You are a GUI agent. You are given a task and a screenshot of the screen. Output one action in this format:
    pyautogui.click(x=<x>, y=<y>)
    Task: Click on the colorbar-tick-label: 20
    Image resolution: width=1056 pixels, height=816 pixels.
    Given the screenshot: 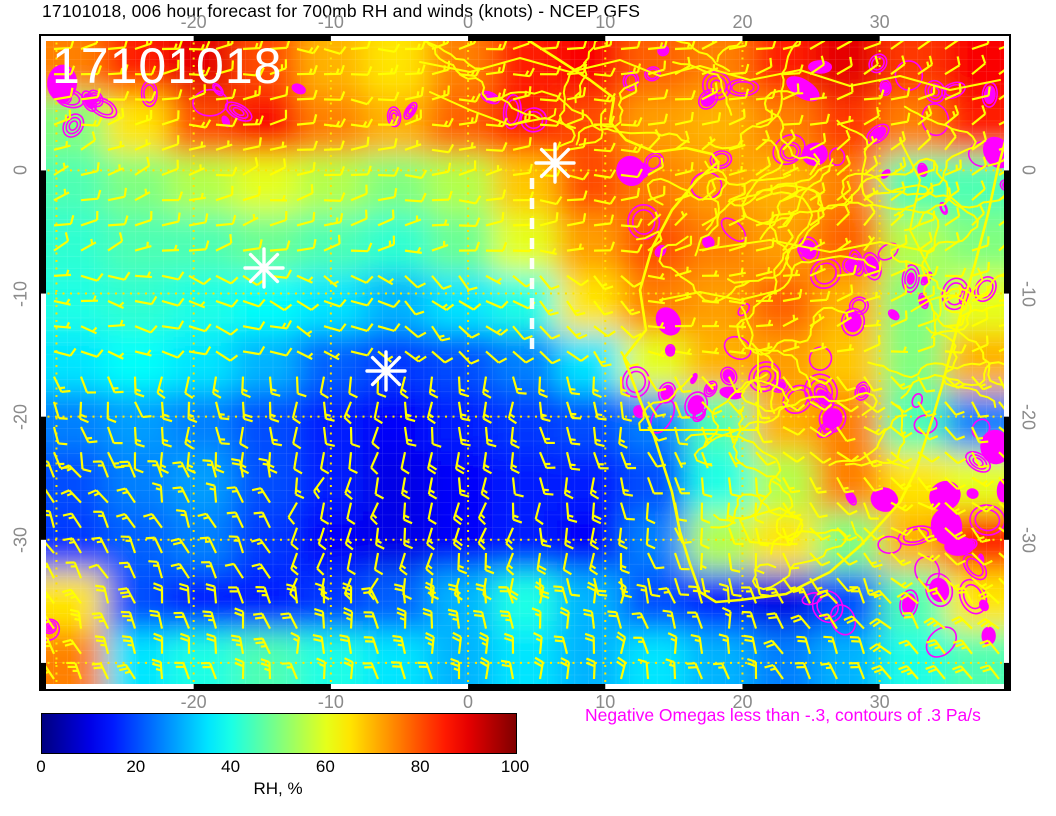 What is the action you would take?
    pyautogui.click(x=136, y=766)
    